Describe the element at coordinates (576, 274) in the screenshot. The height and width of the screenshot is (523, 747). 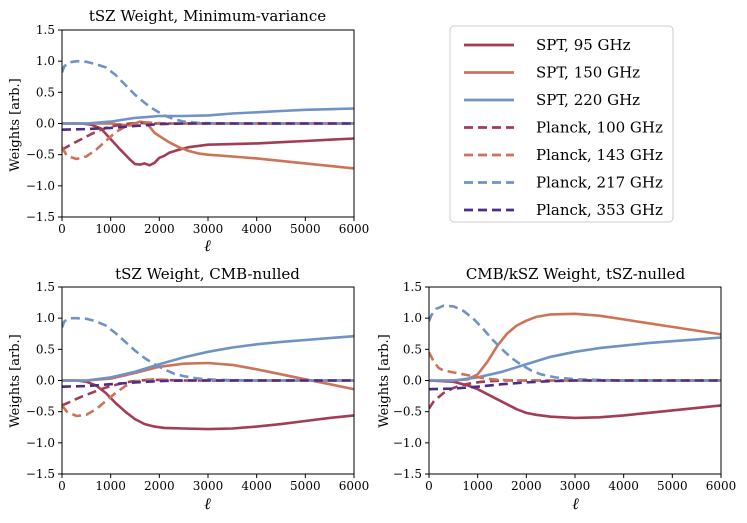
I see `panel-title-bottom-right: CMB/kSZ Weight, tSZ-nulled` at that location.